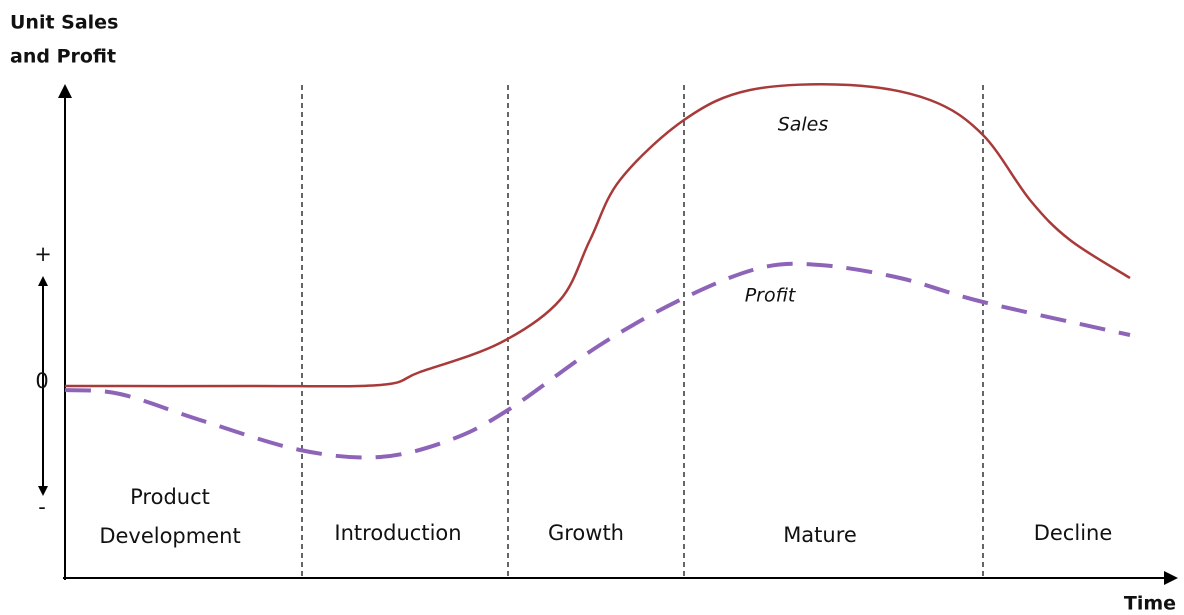 The height and width of the screenshot is (615, 1184). Describe the element at coordinates (170, 497) in the screenshot. I see `stage-label: Product` at that location.